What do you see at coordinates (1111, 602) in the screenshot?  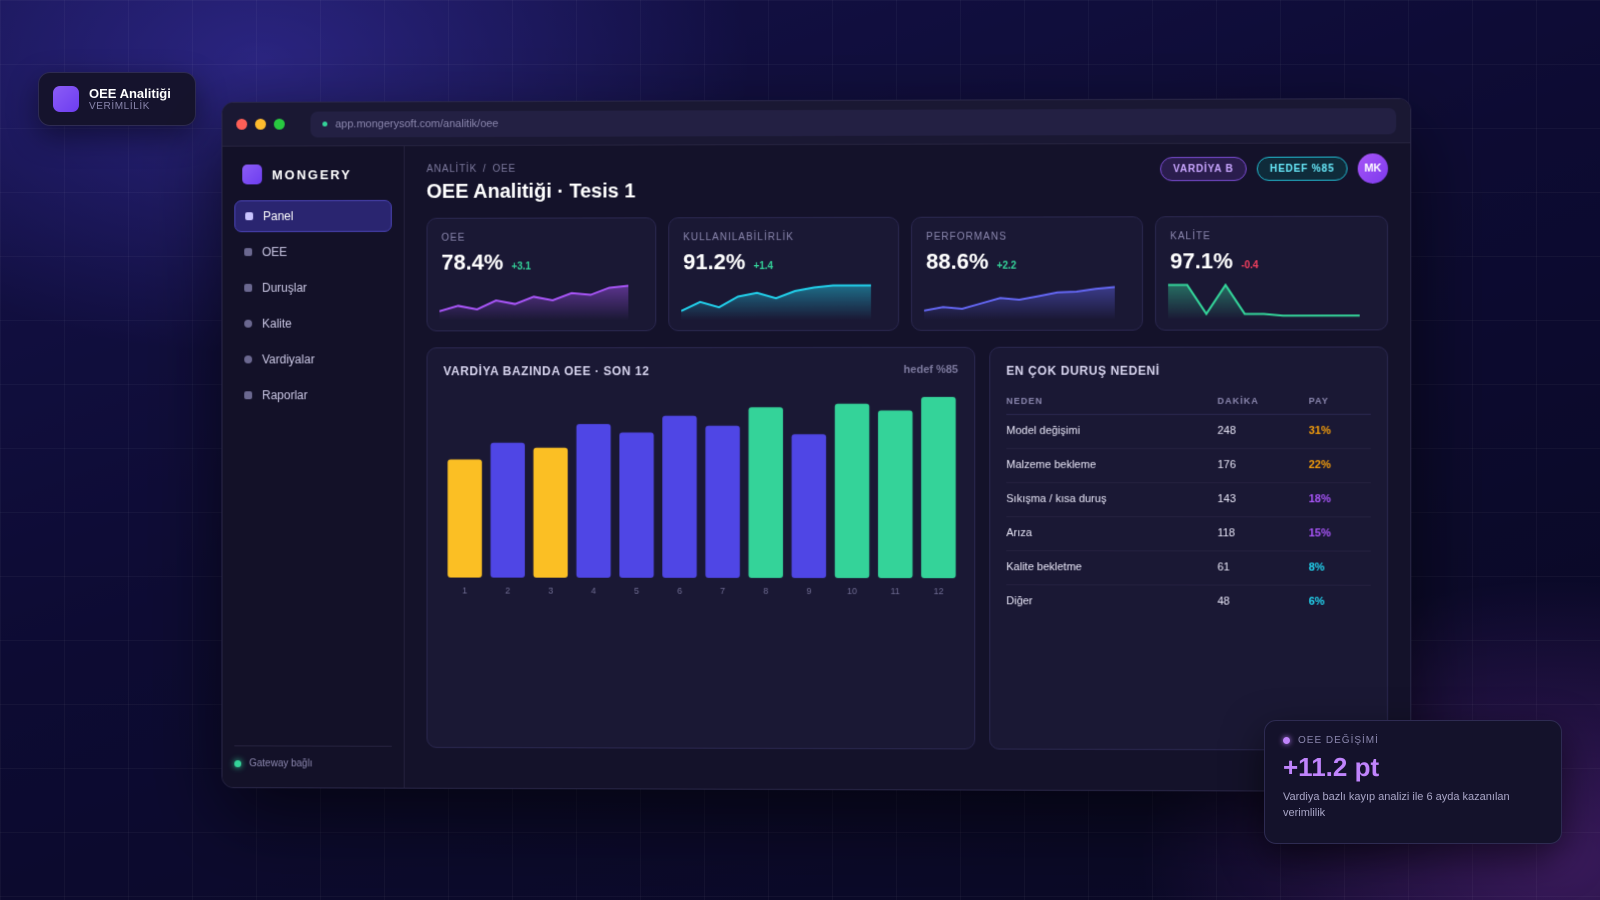 I see `reason-cell: Diğer` at bounding box center [1111, 602].